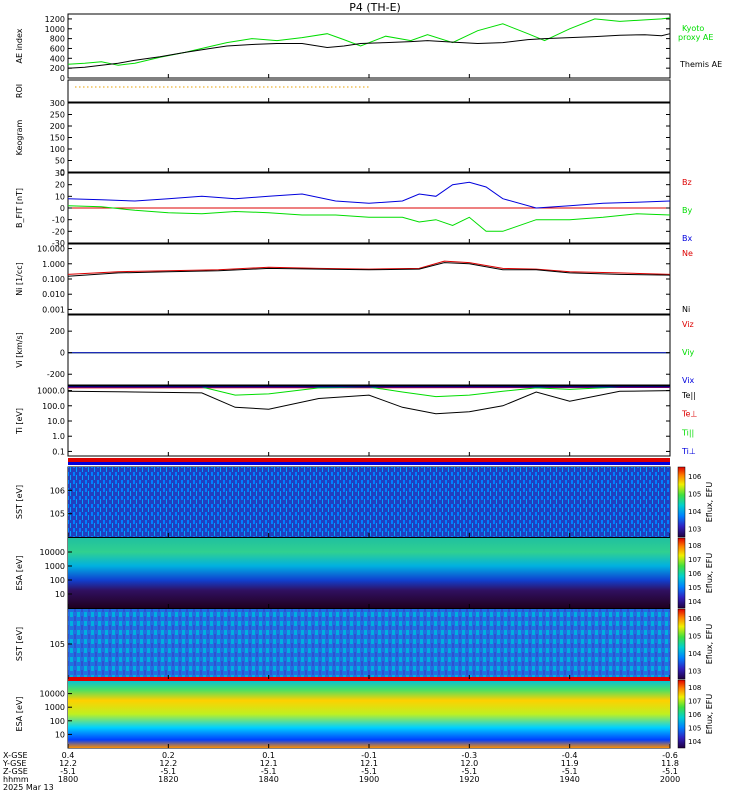 Image resolution: width=750 pixels, height=800 pixels. What do you see at coordinates (369, 195) in the screenshot?
I see `series-bfield-Bx` at bounding box center [369, 195].